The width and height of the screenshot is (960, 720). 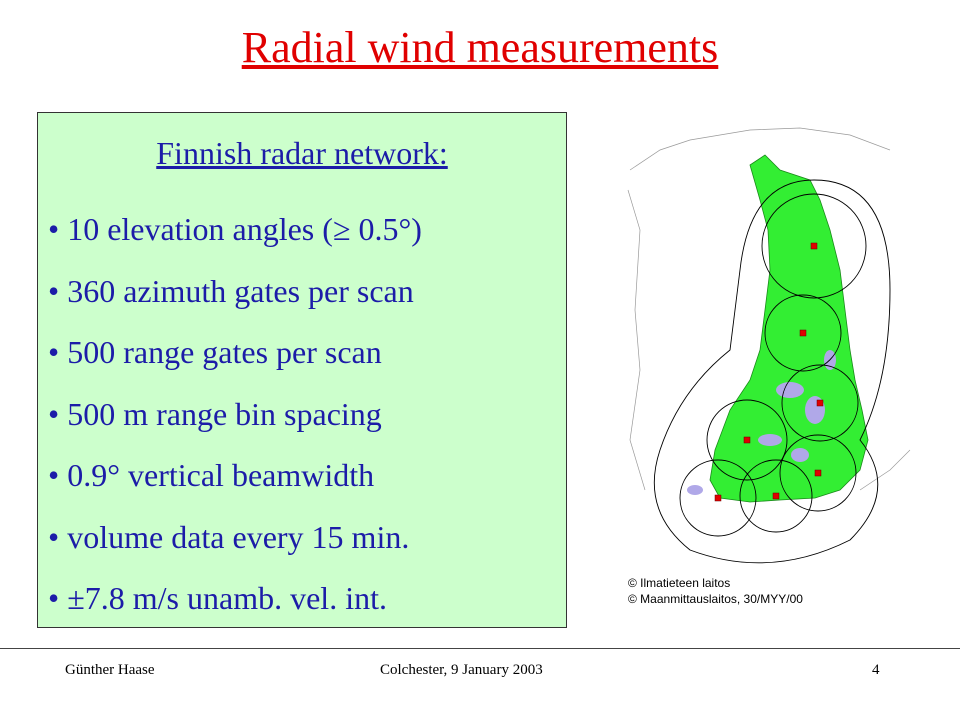 I want to click on bullet-item: • volume data every 15 min., so click(x=229, y=536).